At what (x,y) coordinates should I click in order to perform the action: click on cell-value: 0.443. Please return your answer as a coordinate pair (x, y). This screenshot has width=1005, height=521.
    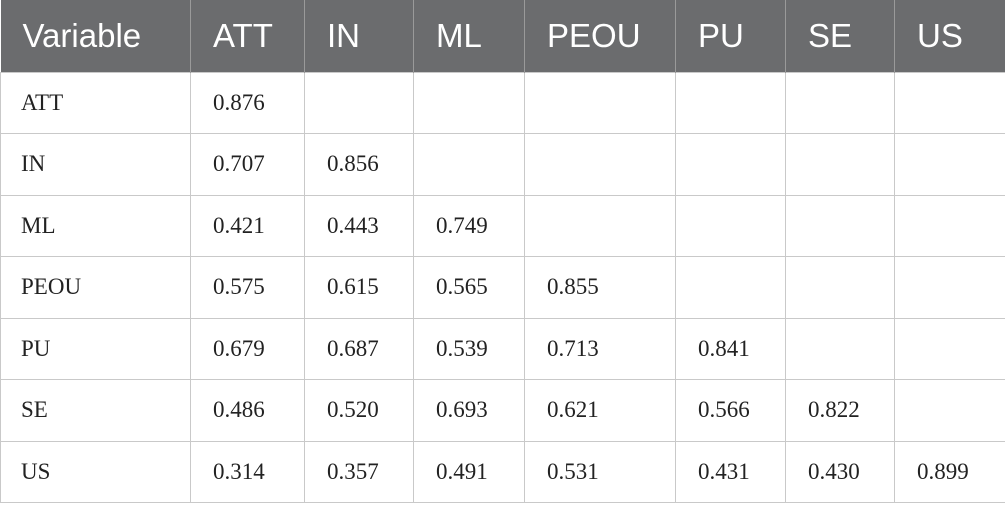
    Looking at the image, I should click on (359, 225).